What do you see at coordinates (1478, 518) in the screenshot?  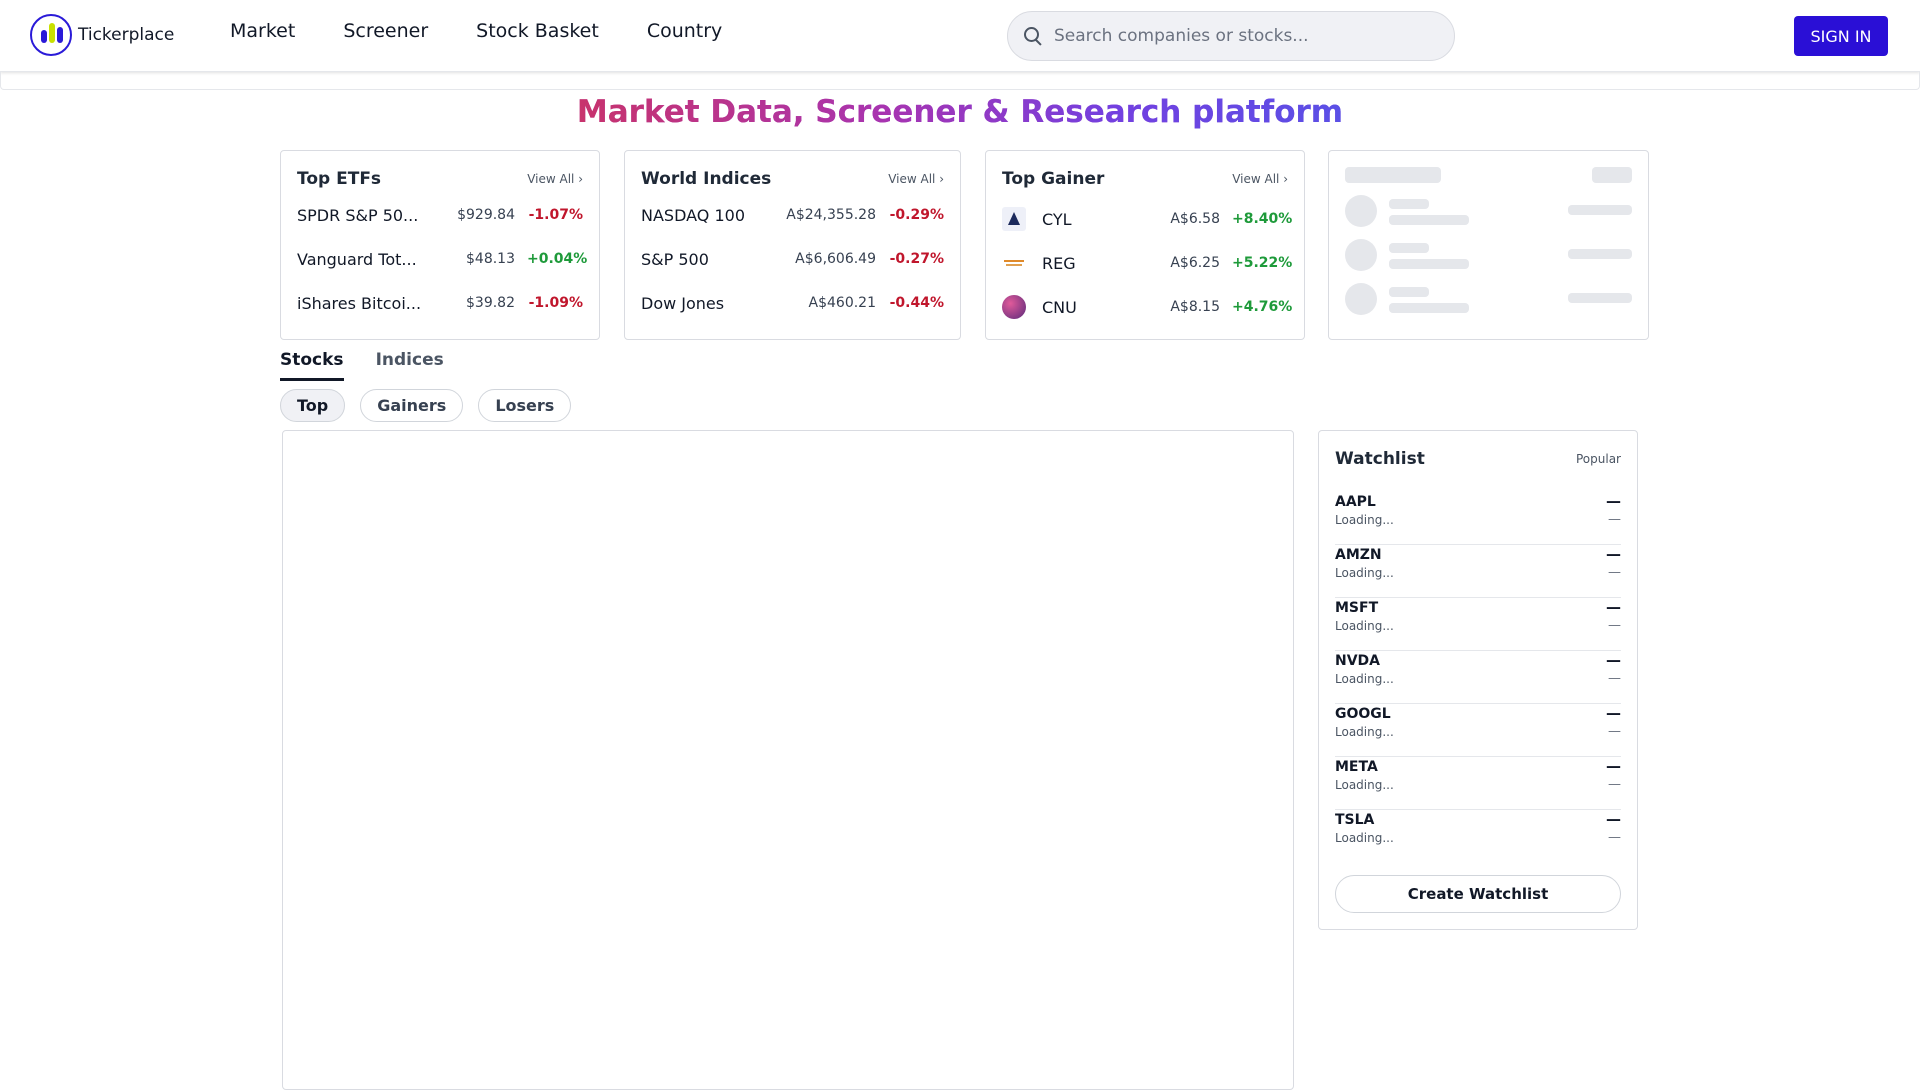 I see `watchlist-item: AAPL Loading... — —` at bounding box center [1478, 518].